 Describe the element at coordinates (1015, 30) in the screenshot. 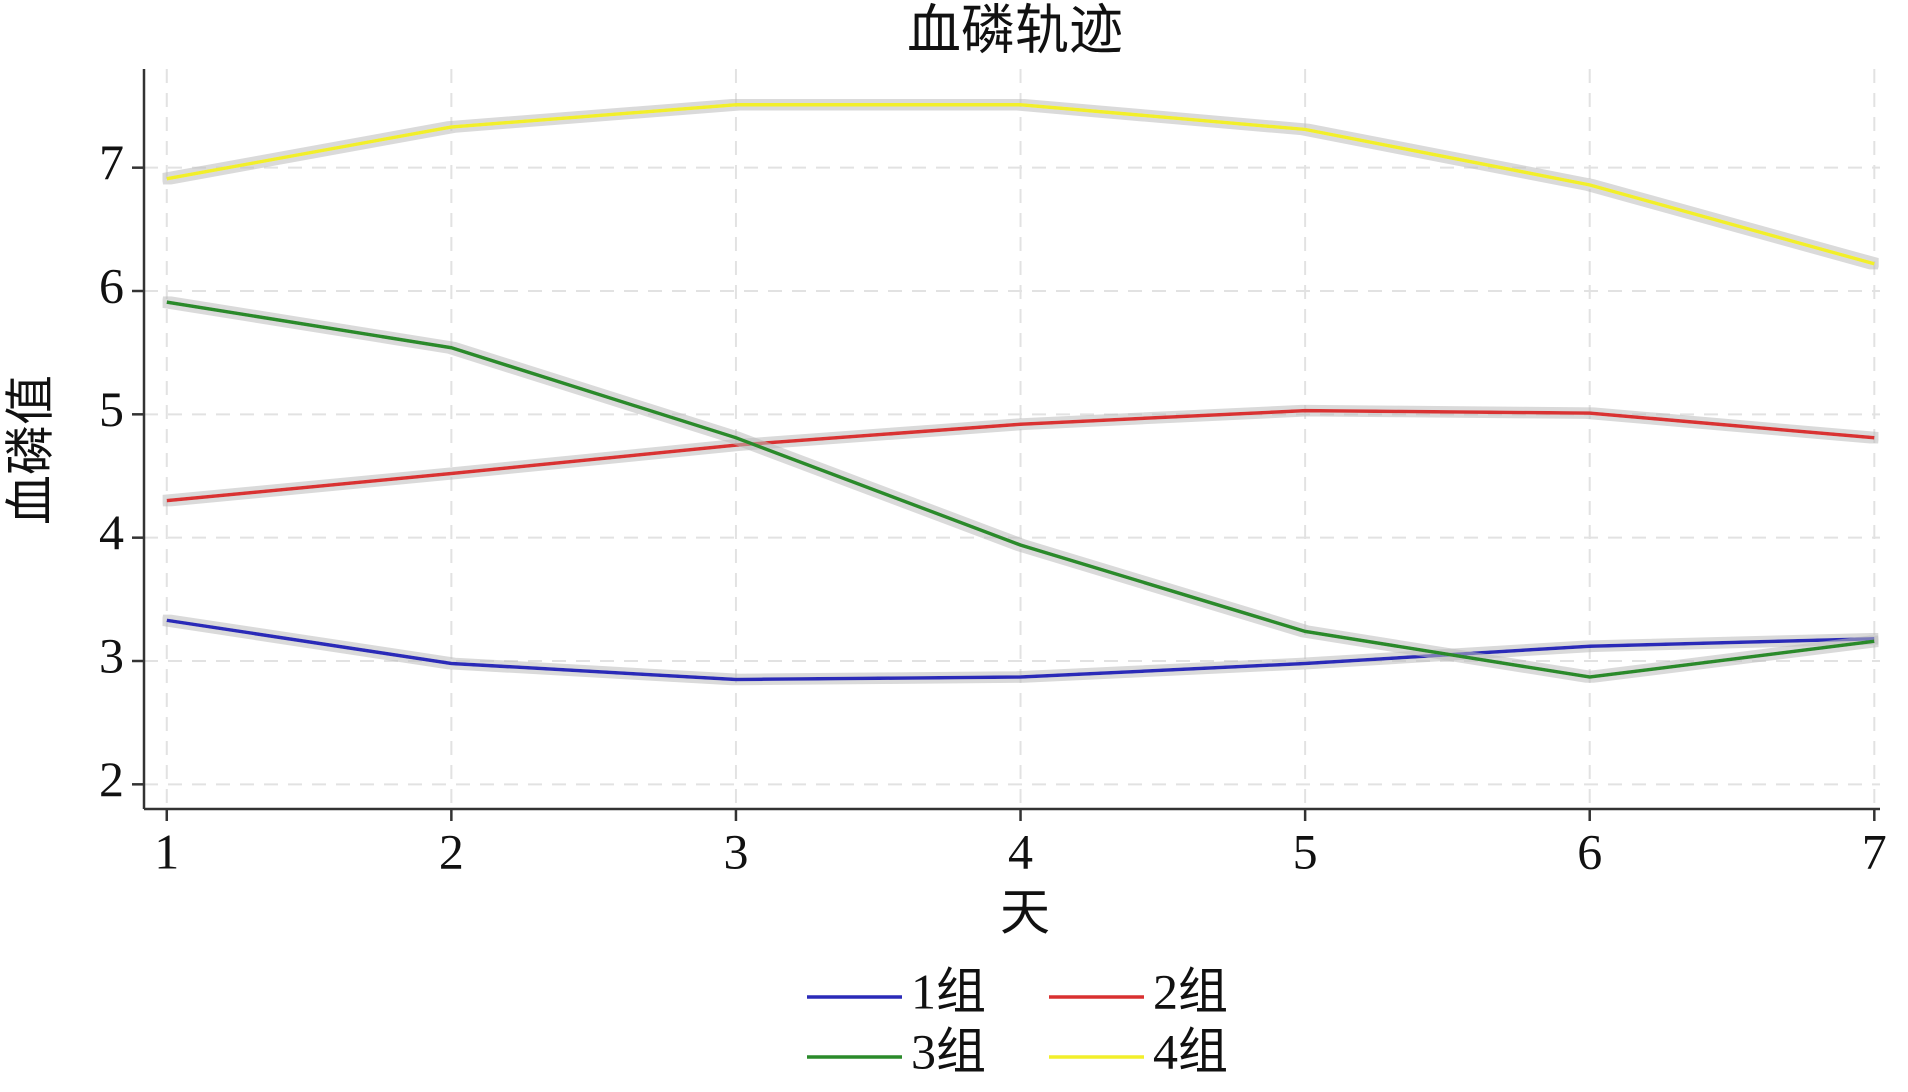

I see `chart-title: 血磷轨迹` at that location.